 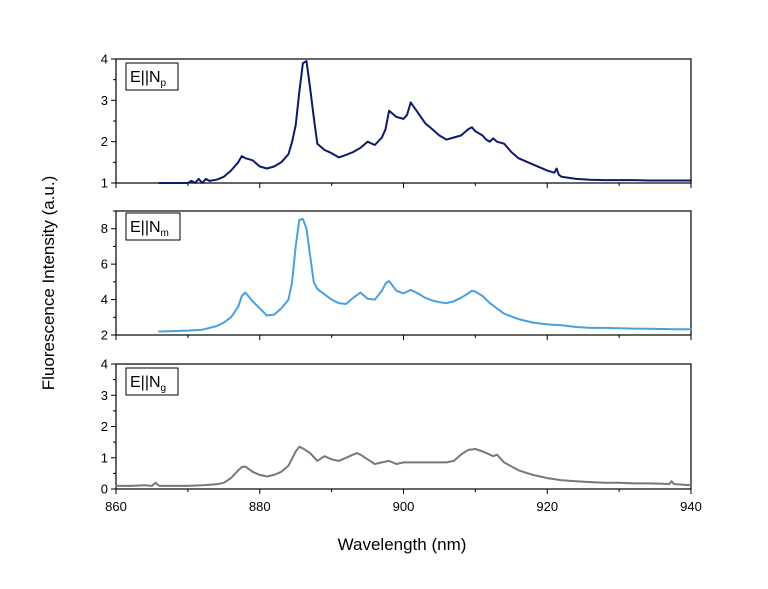 I want to click on y-axis-title: Fluorescence Intensity (a.u.), so click(x=48, y=283).